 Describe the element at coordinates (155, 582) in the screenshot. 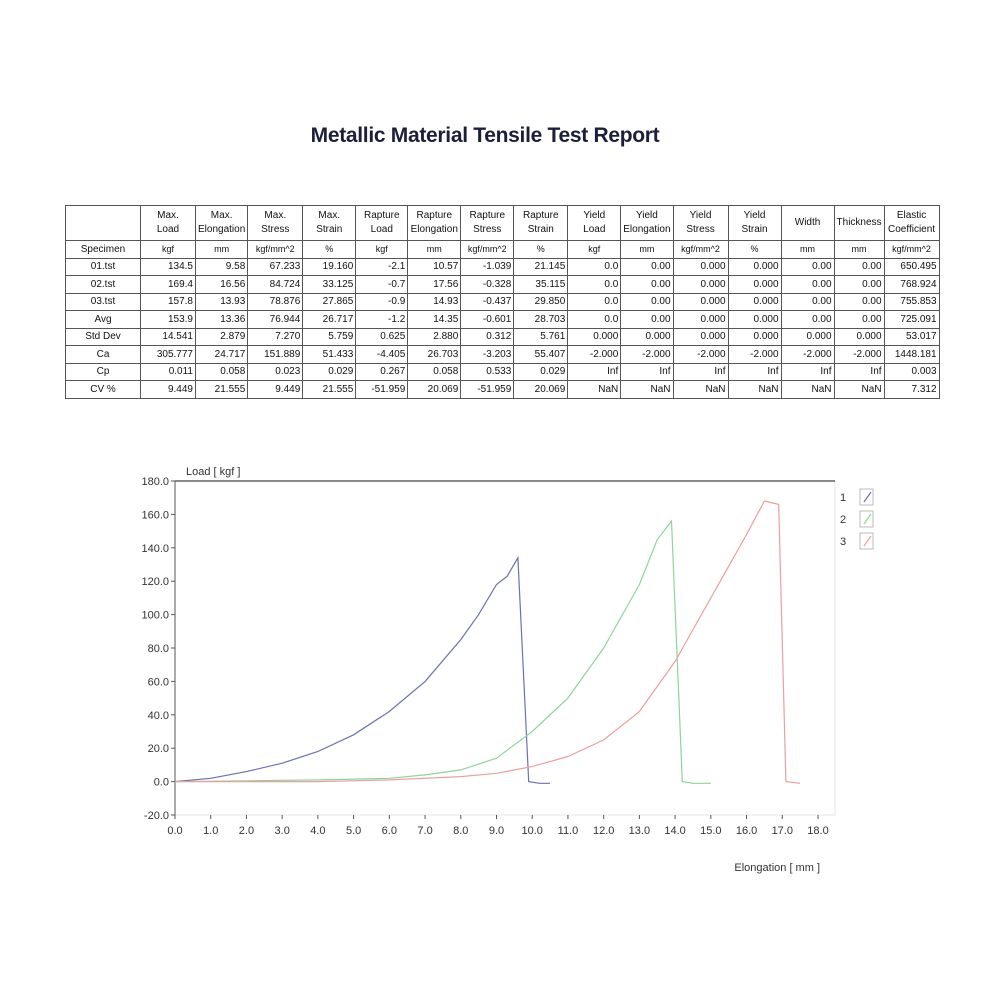

I see `y-tick-label: 120.0` at that location.